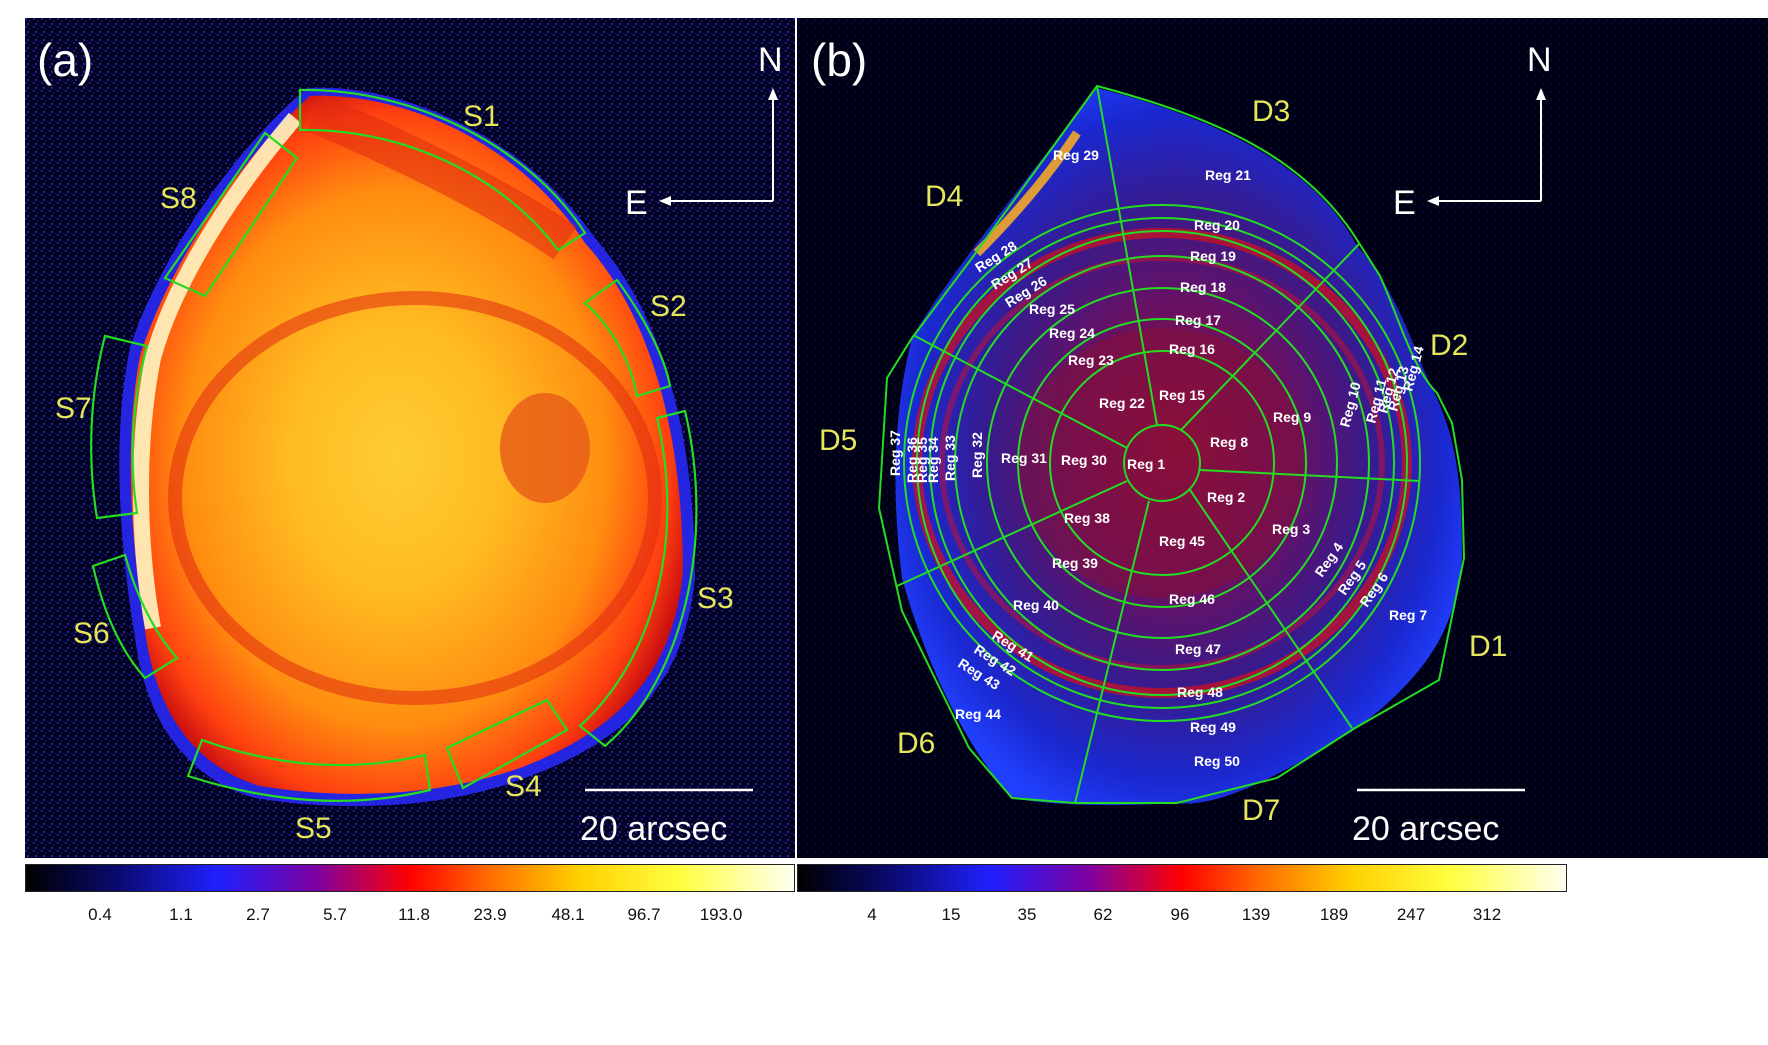 This screenshot has height=1045, width=1768. What do you see at coordinates (1182, 878) in the screenshot?
I see `colorbar-b` at bounding box center [1182, 878].